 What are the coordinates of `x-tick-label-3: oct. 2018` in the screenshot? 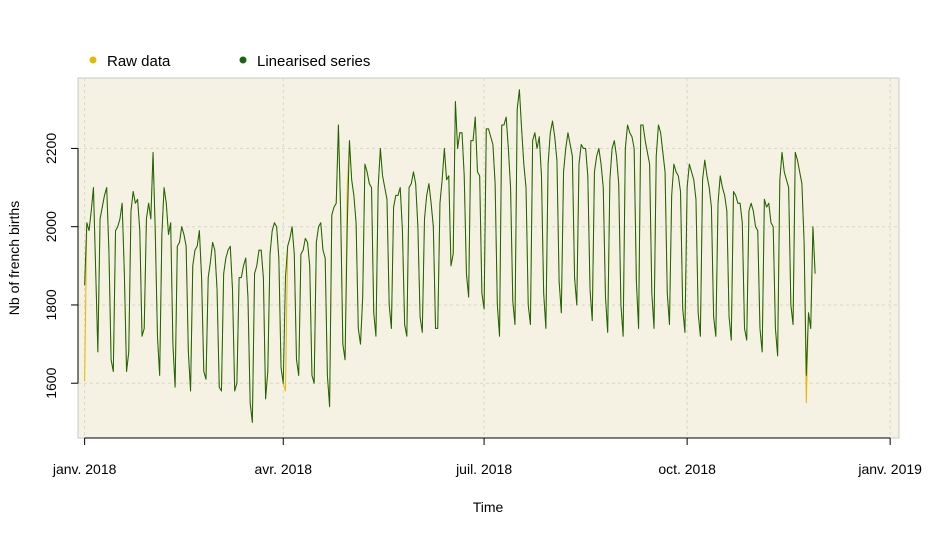 It's located at (687, 469).